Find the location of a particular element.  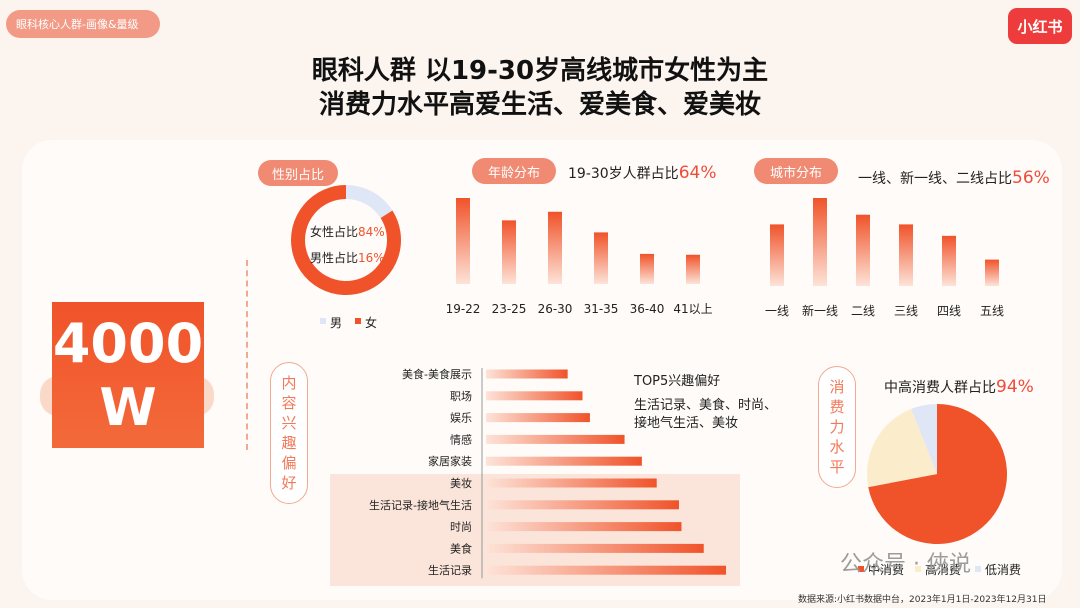

city-stat: 一线、新一线、二线占比56% is located at coordinates (954, 178).